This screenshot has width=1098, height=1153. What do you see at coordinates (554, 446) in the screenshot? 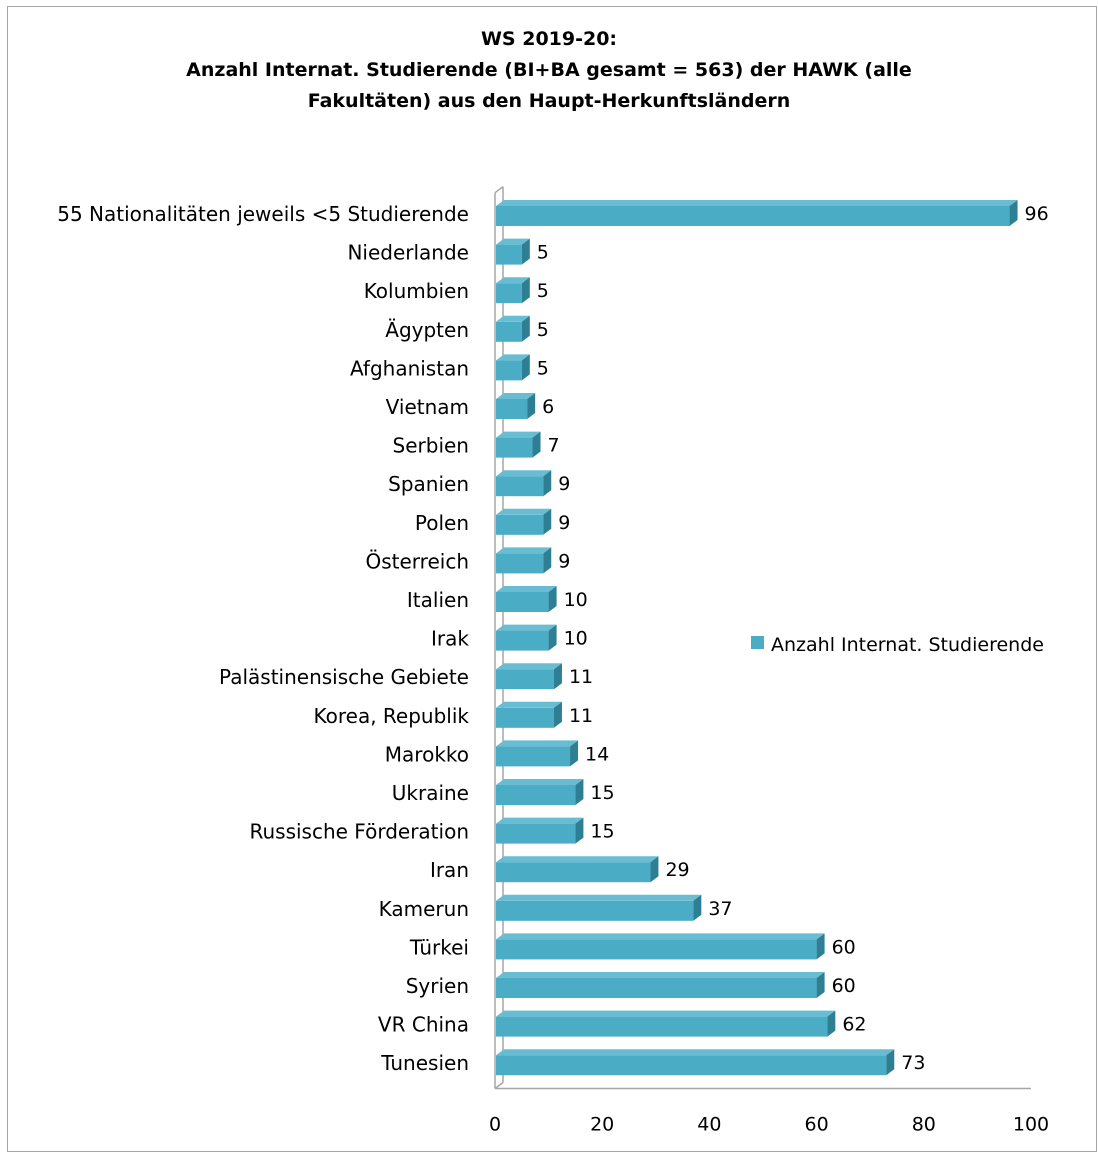
I see `value-label: 7` at bounding box center [554, 446].